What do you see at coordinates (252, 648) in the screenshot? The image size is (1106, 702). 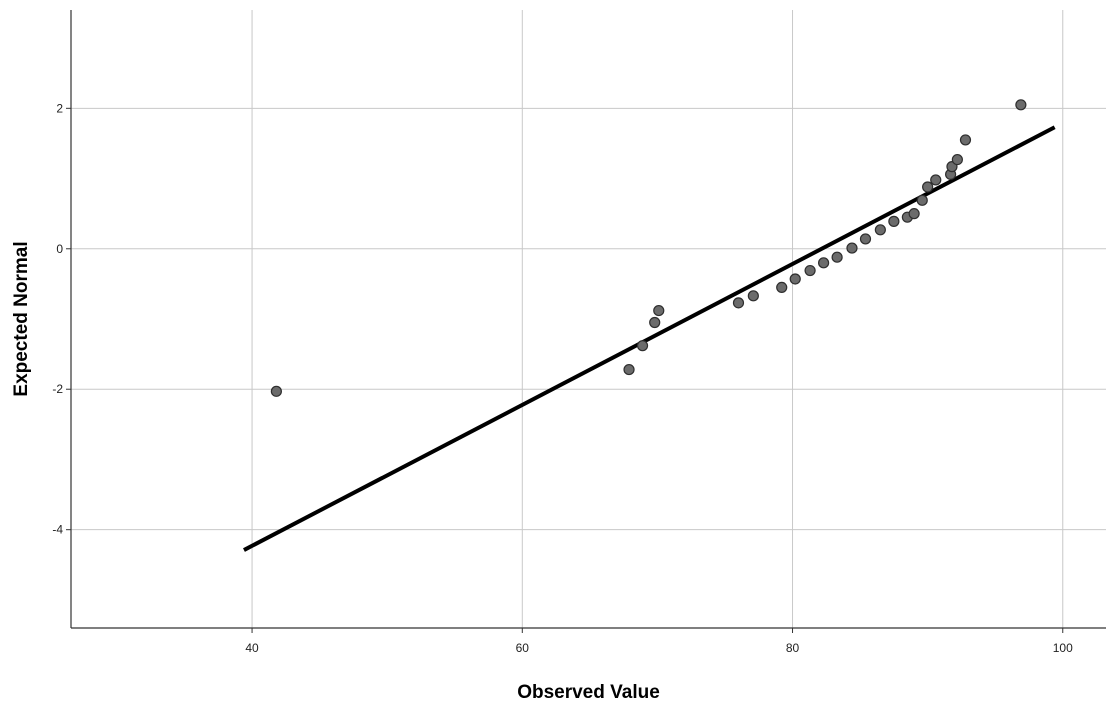 I see `x-tick-label: 40` at bounding box center [252, 648].